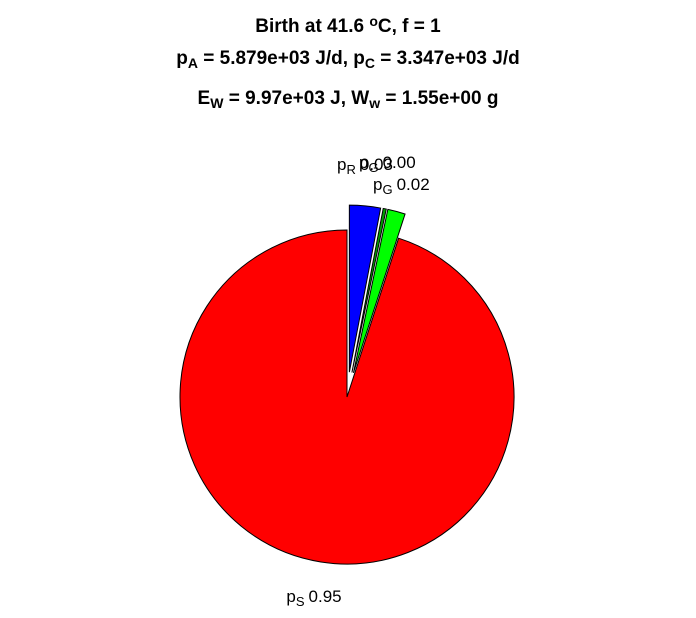 The height and width of the screenshot is (618, 696). I want to click on slice-label-3: pG 0.02, so click(401, 186).